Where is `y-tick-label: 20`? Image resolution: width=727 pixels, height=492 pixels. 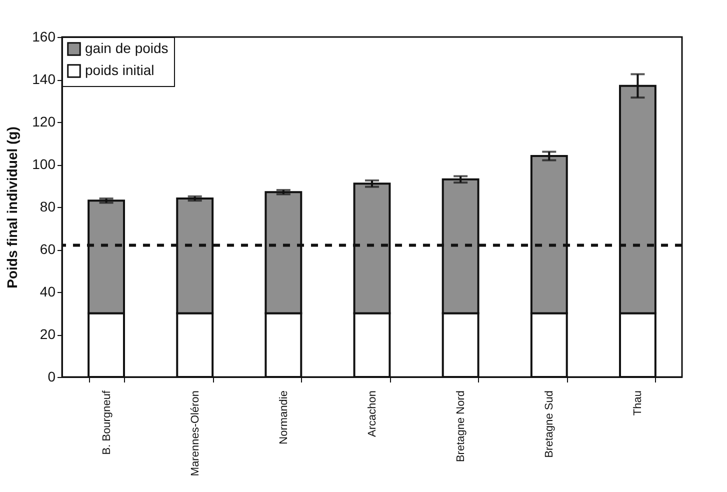 y-tick-label: 20 is located at coordinates (48, 334).